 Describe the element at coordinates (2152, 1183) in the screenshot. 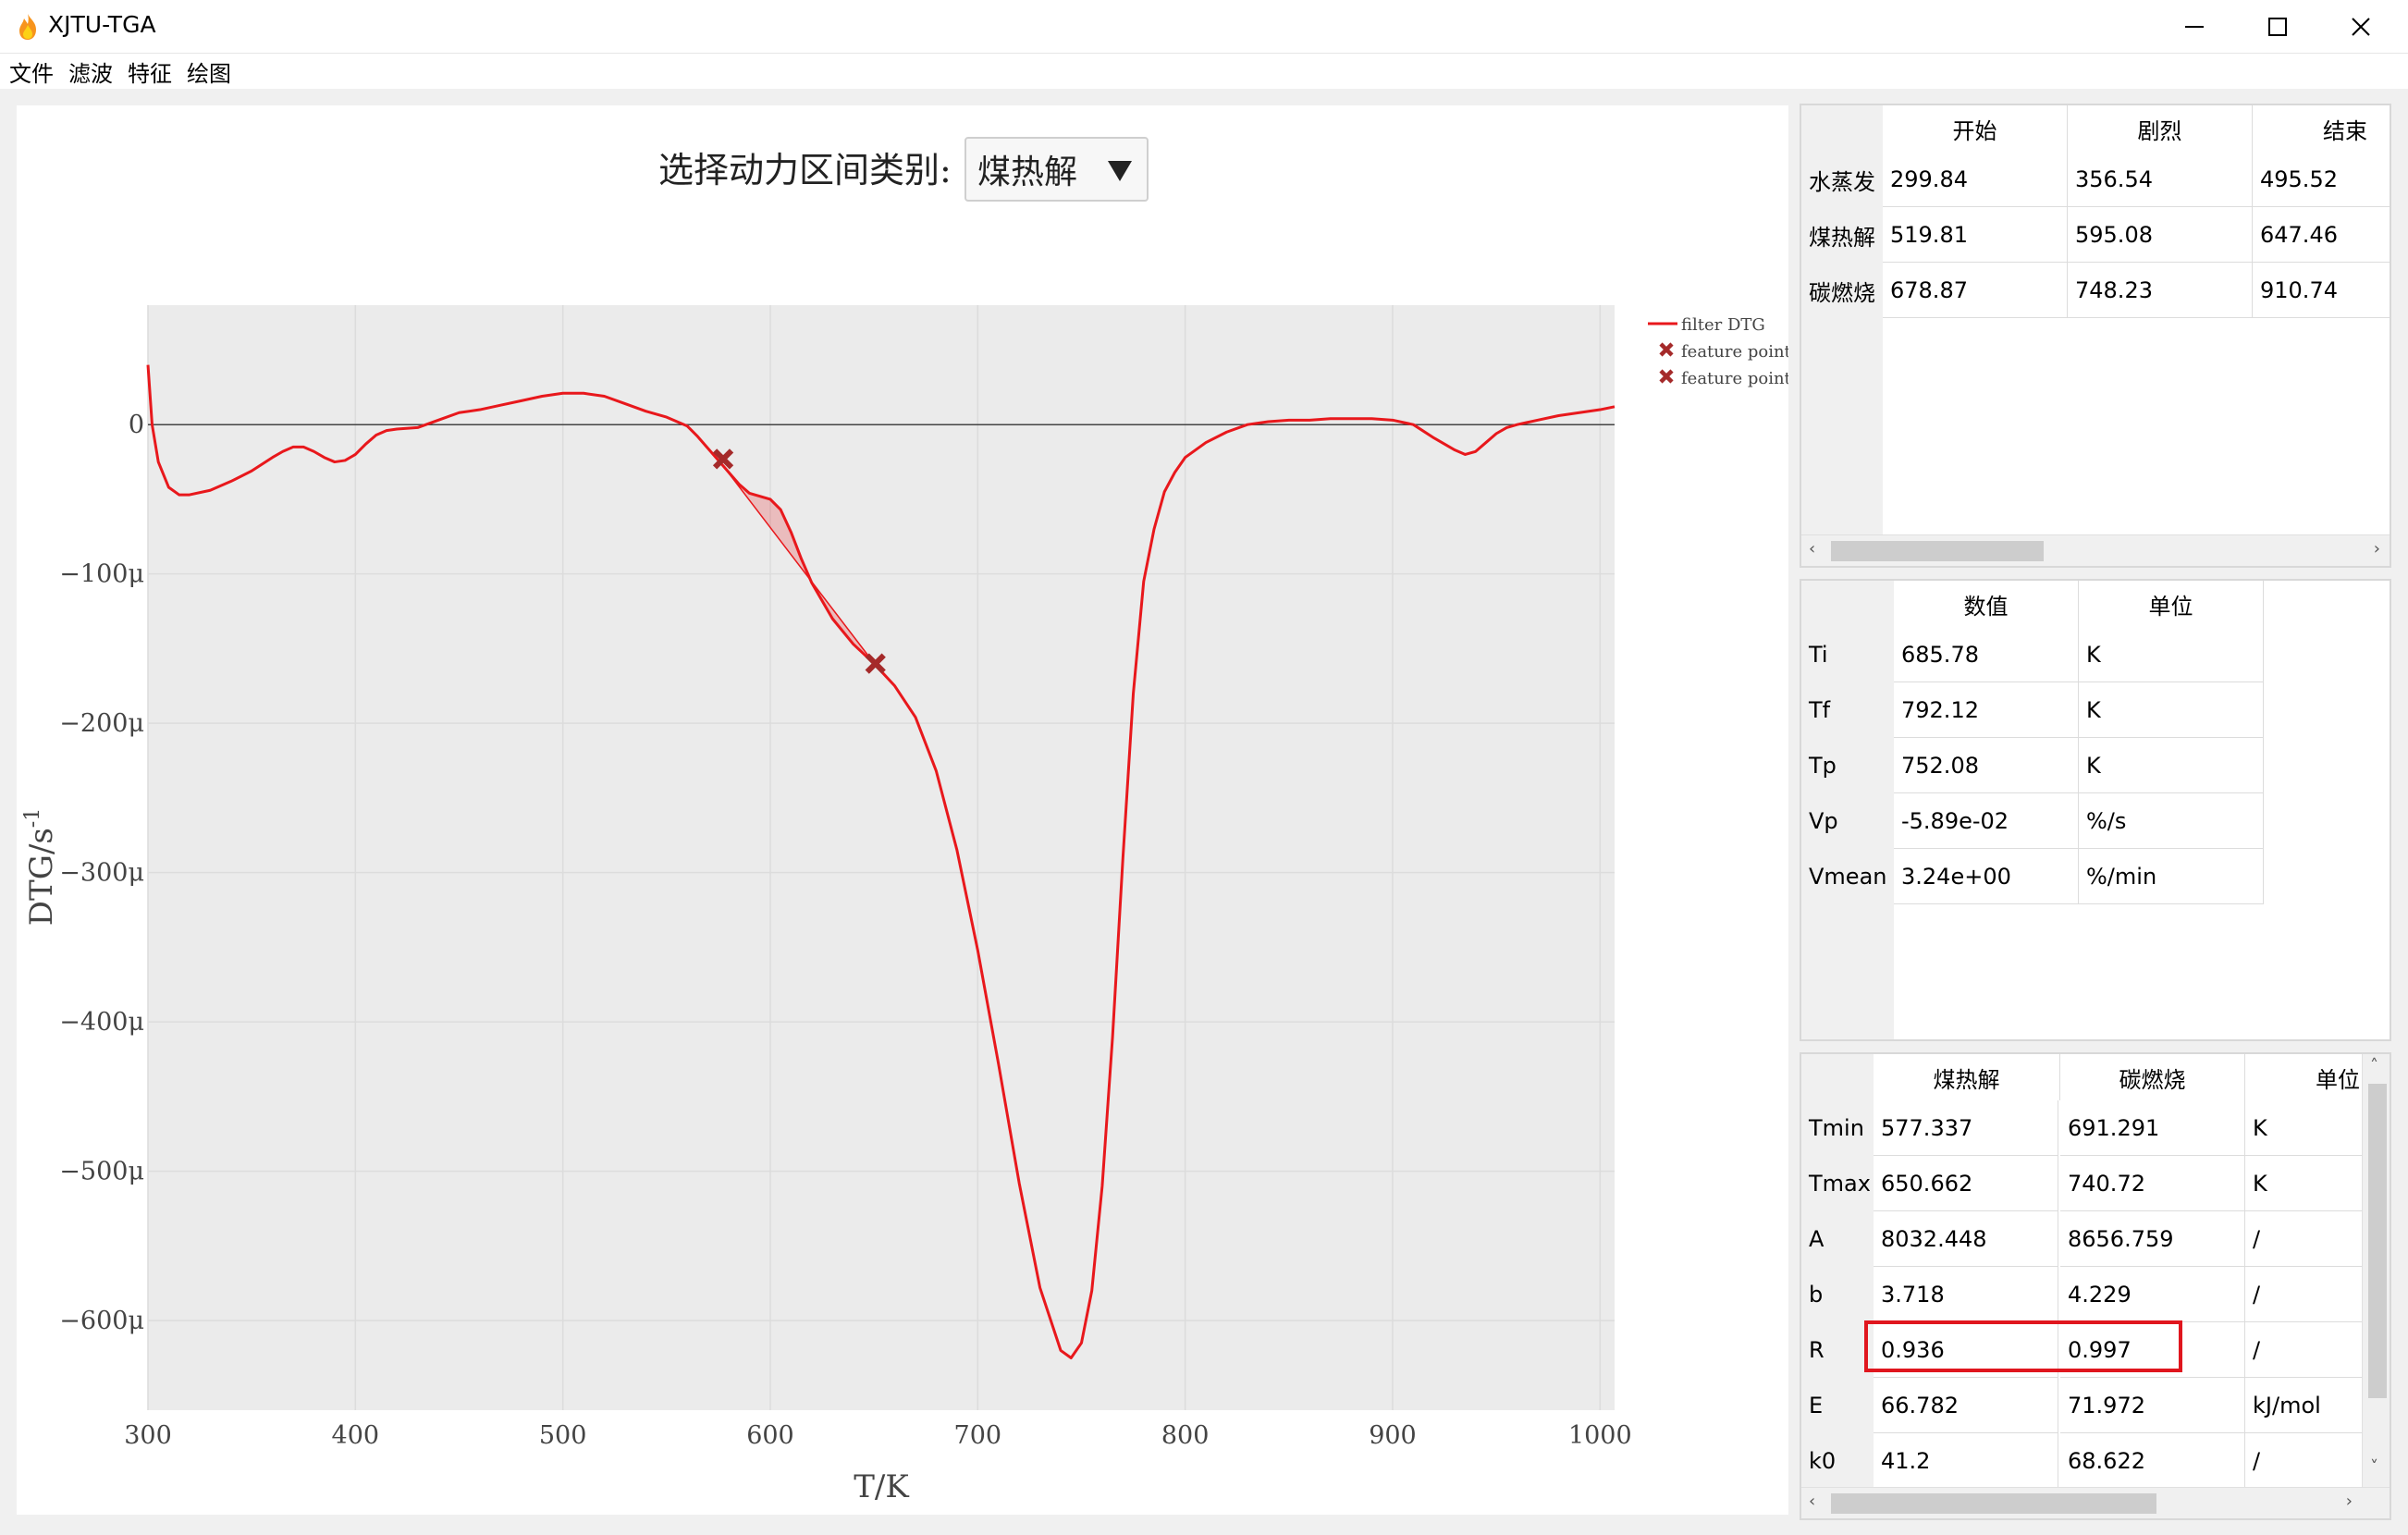

I see `table-cell: 740.72` at that location.